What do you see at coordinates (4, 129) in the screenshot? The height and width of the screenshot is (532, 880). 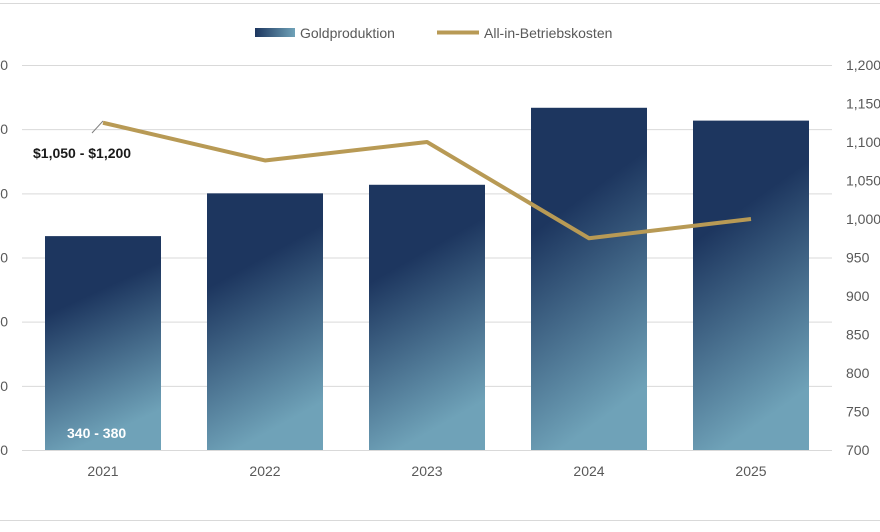 I see `left-axis-tick-label: 360` at bounding box center [4, 129].